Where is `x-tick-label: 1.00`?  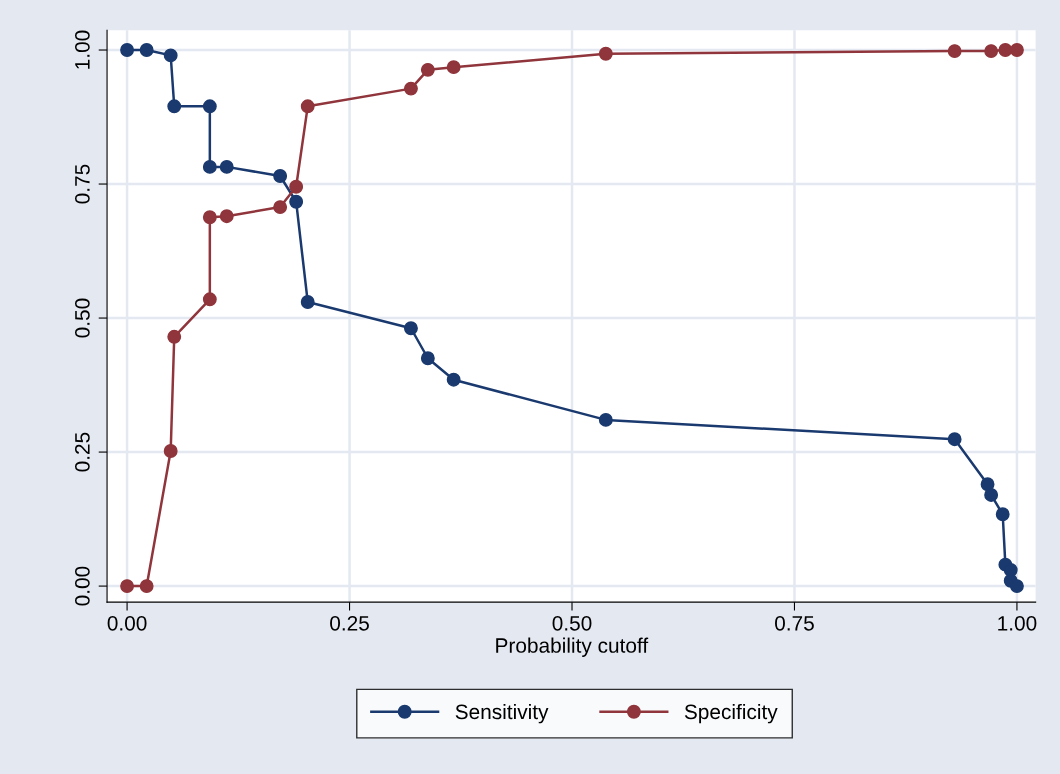 x-tick-label: 1.00 is located at coordinates (1017, 623).